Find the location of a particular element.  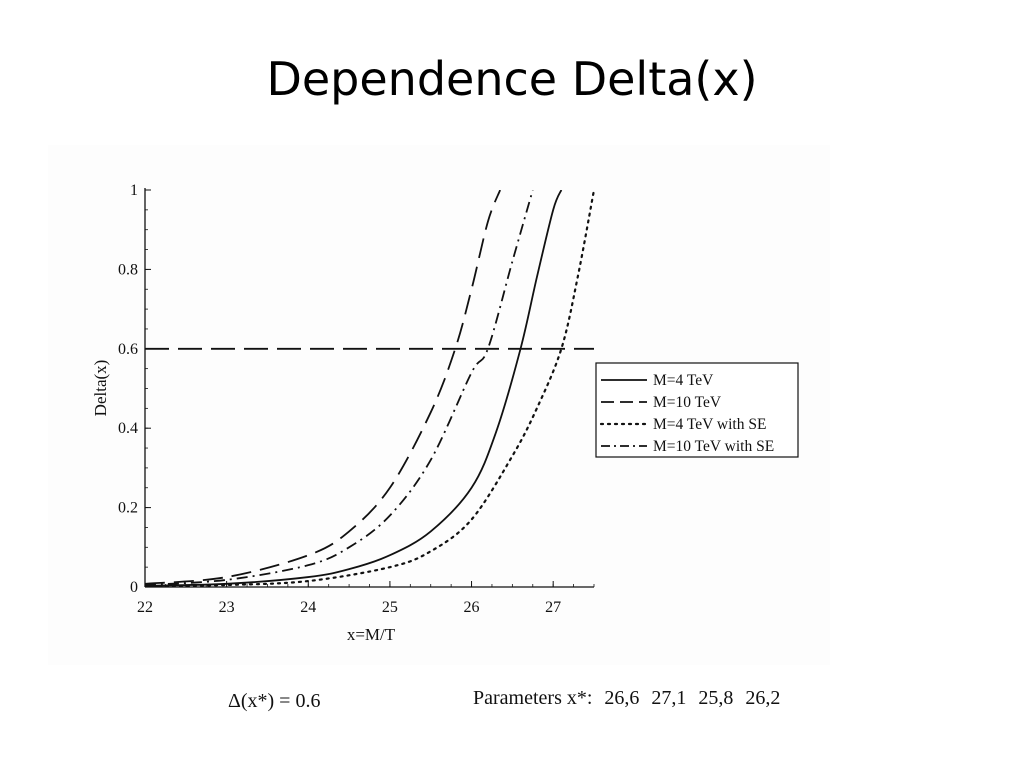

y-tick-label: 0.4 is located at coordinates (128, 428).